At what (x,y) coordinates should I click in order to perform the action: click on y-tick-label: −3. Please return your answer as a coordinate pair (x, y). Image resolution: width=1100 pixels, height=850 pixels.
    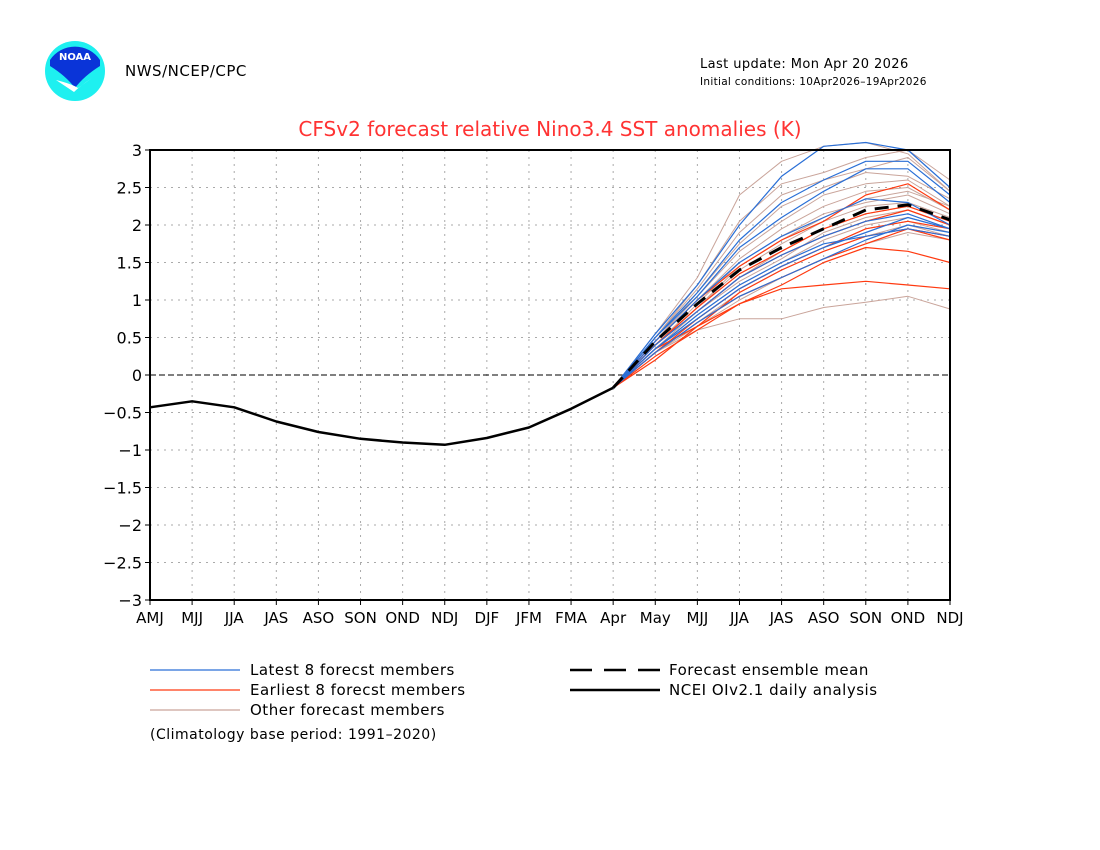
    Looking at the image, I should click on (130, 600).